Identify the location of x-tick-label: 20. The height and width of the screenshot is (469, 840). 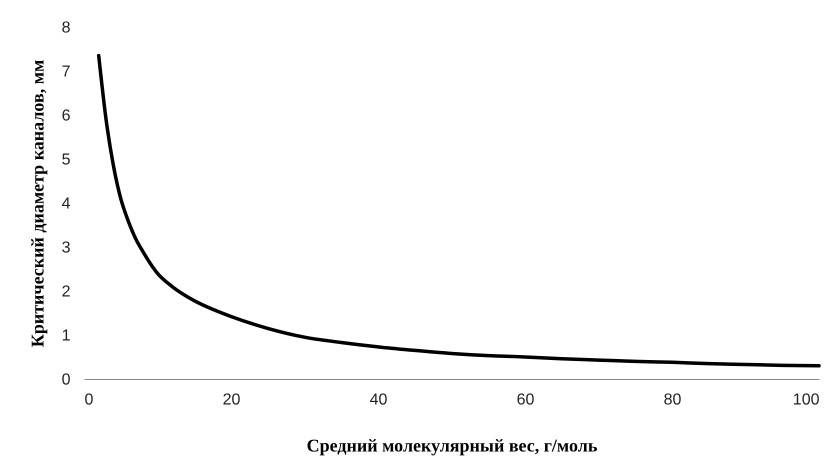
(231, 400).